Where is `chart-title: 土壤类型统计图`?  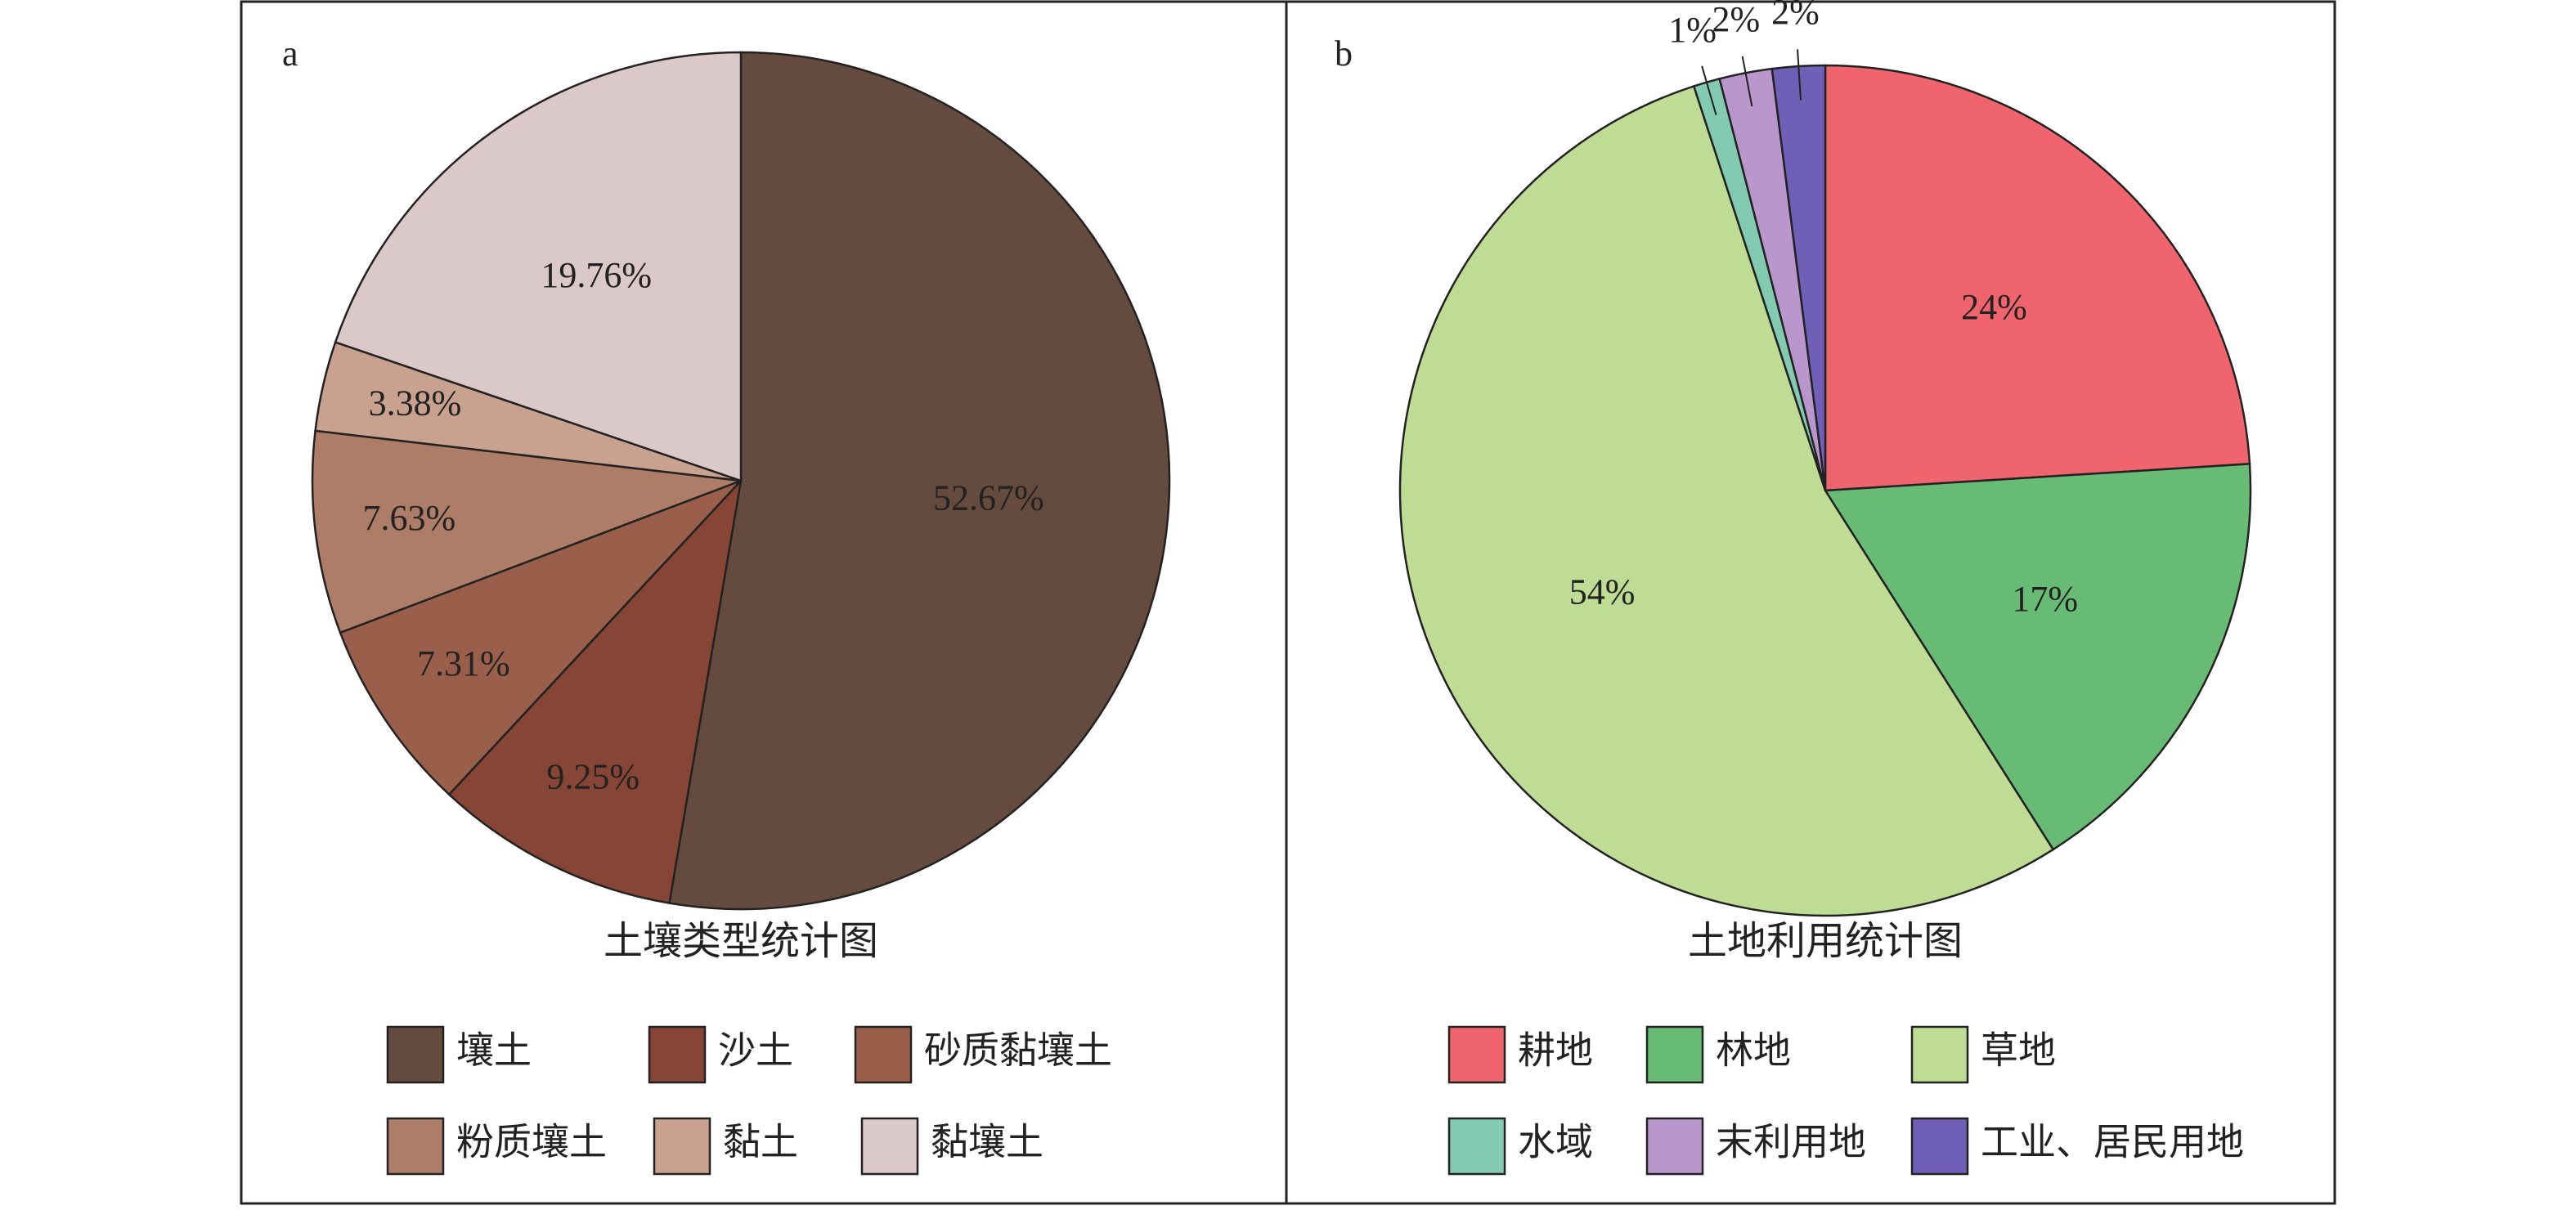
chart-title: 土壤类型统计图 is located at coordinates (741, 941).